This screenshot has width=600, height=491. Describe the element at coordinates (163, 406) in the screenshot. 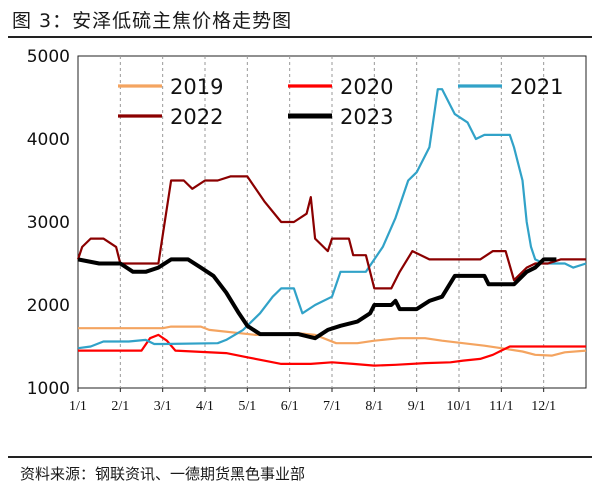

I see `x-tick-label: 3/1` at that location.